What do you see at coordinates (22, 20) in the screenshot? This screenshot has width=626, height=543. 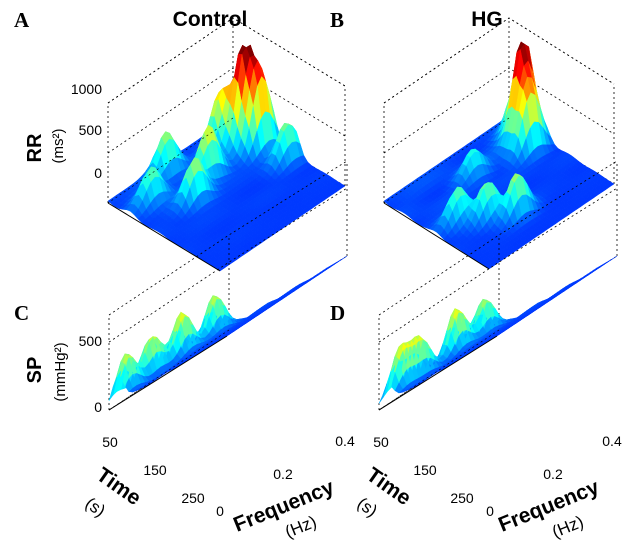 I see `panel-letter-a: A` at bounding box center [22, 20].